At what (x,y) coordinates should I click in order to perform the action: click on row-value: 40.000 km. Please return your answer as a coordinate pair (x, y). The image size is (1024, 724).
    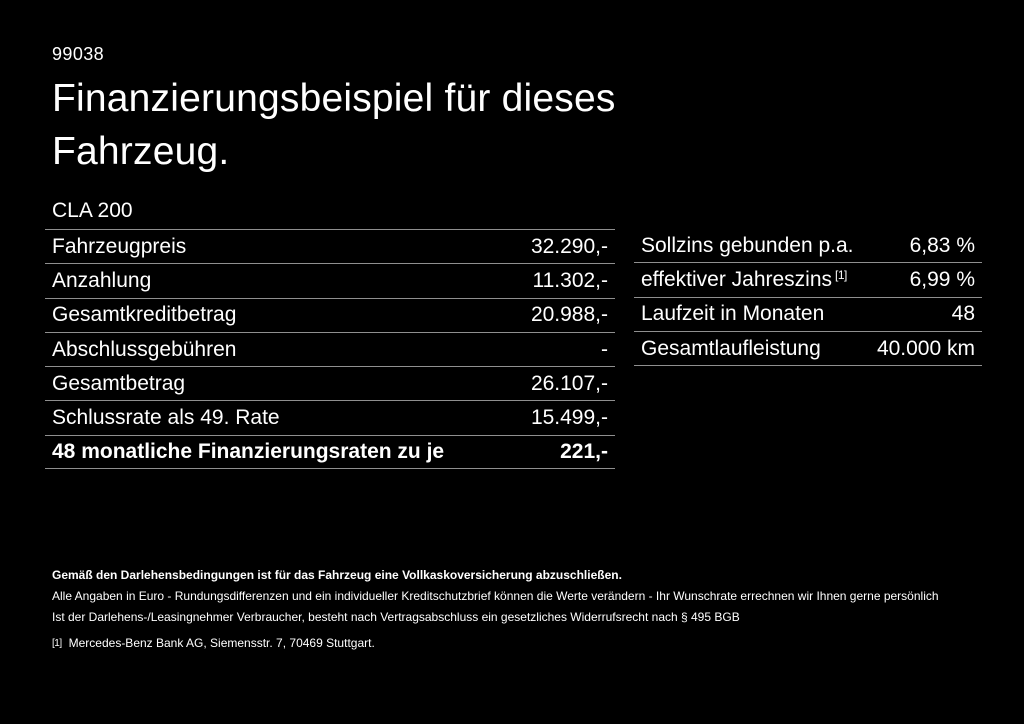
    Looking at the image, I should click on (925, 348).